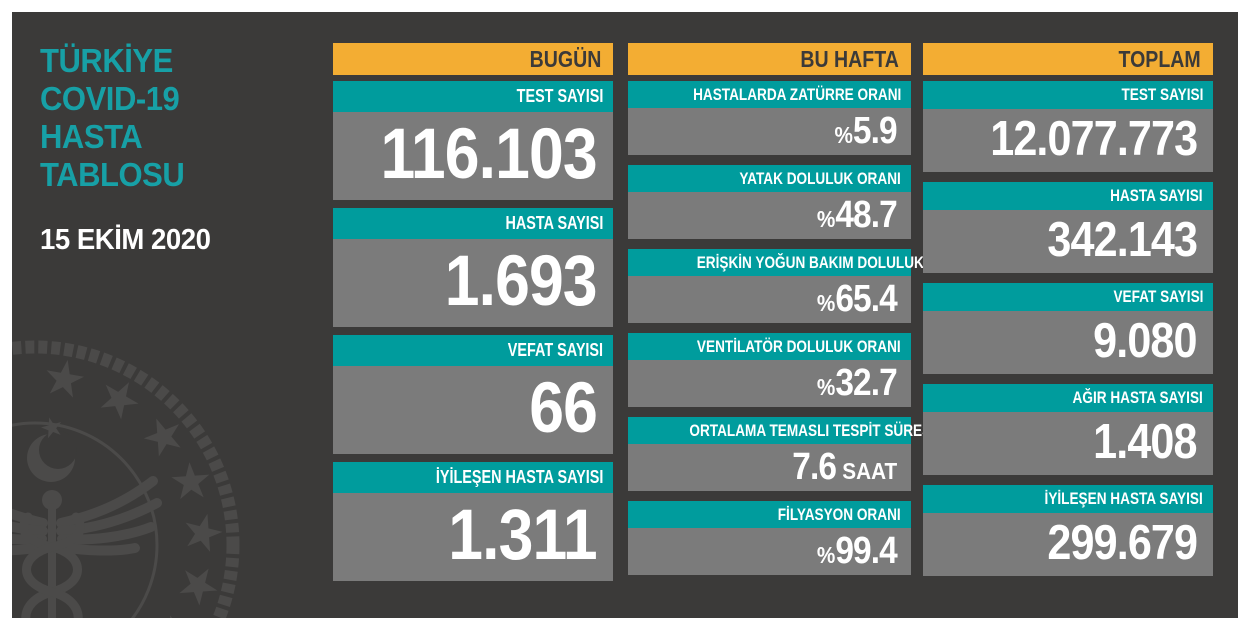 The width and height of the screenshot is (1243, 629). What do you see at coordinates (769, 346) in the screenshot?
I see `stat-label: VENTİLATÖR DOLULUK ORANI` at bounding box center [769, 346].